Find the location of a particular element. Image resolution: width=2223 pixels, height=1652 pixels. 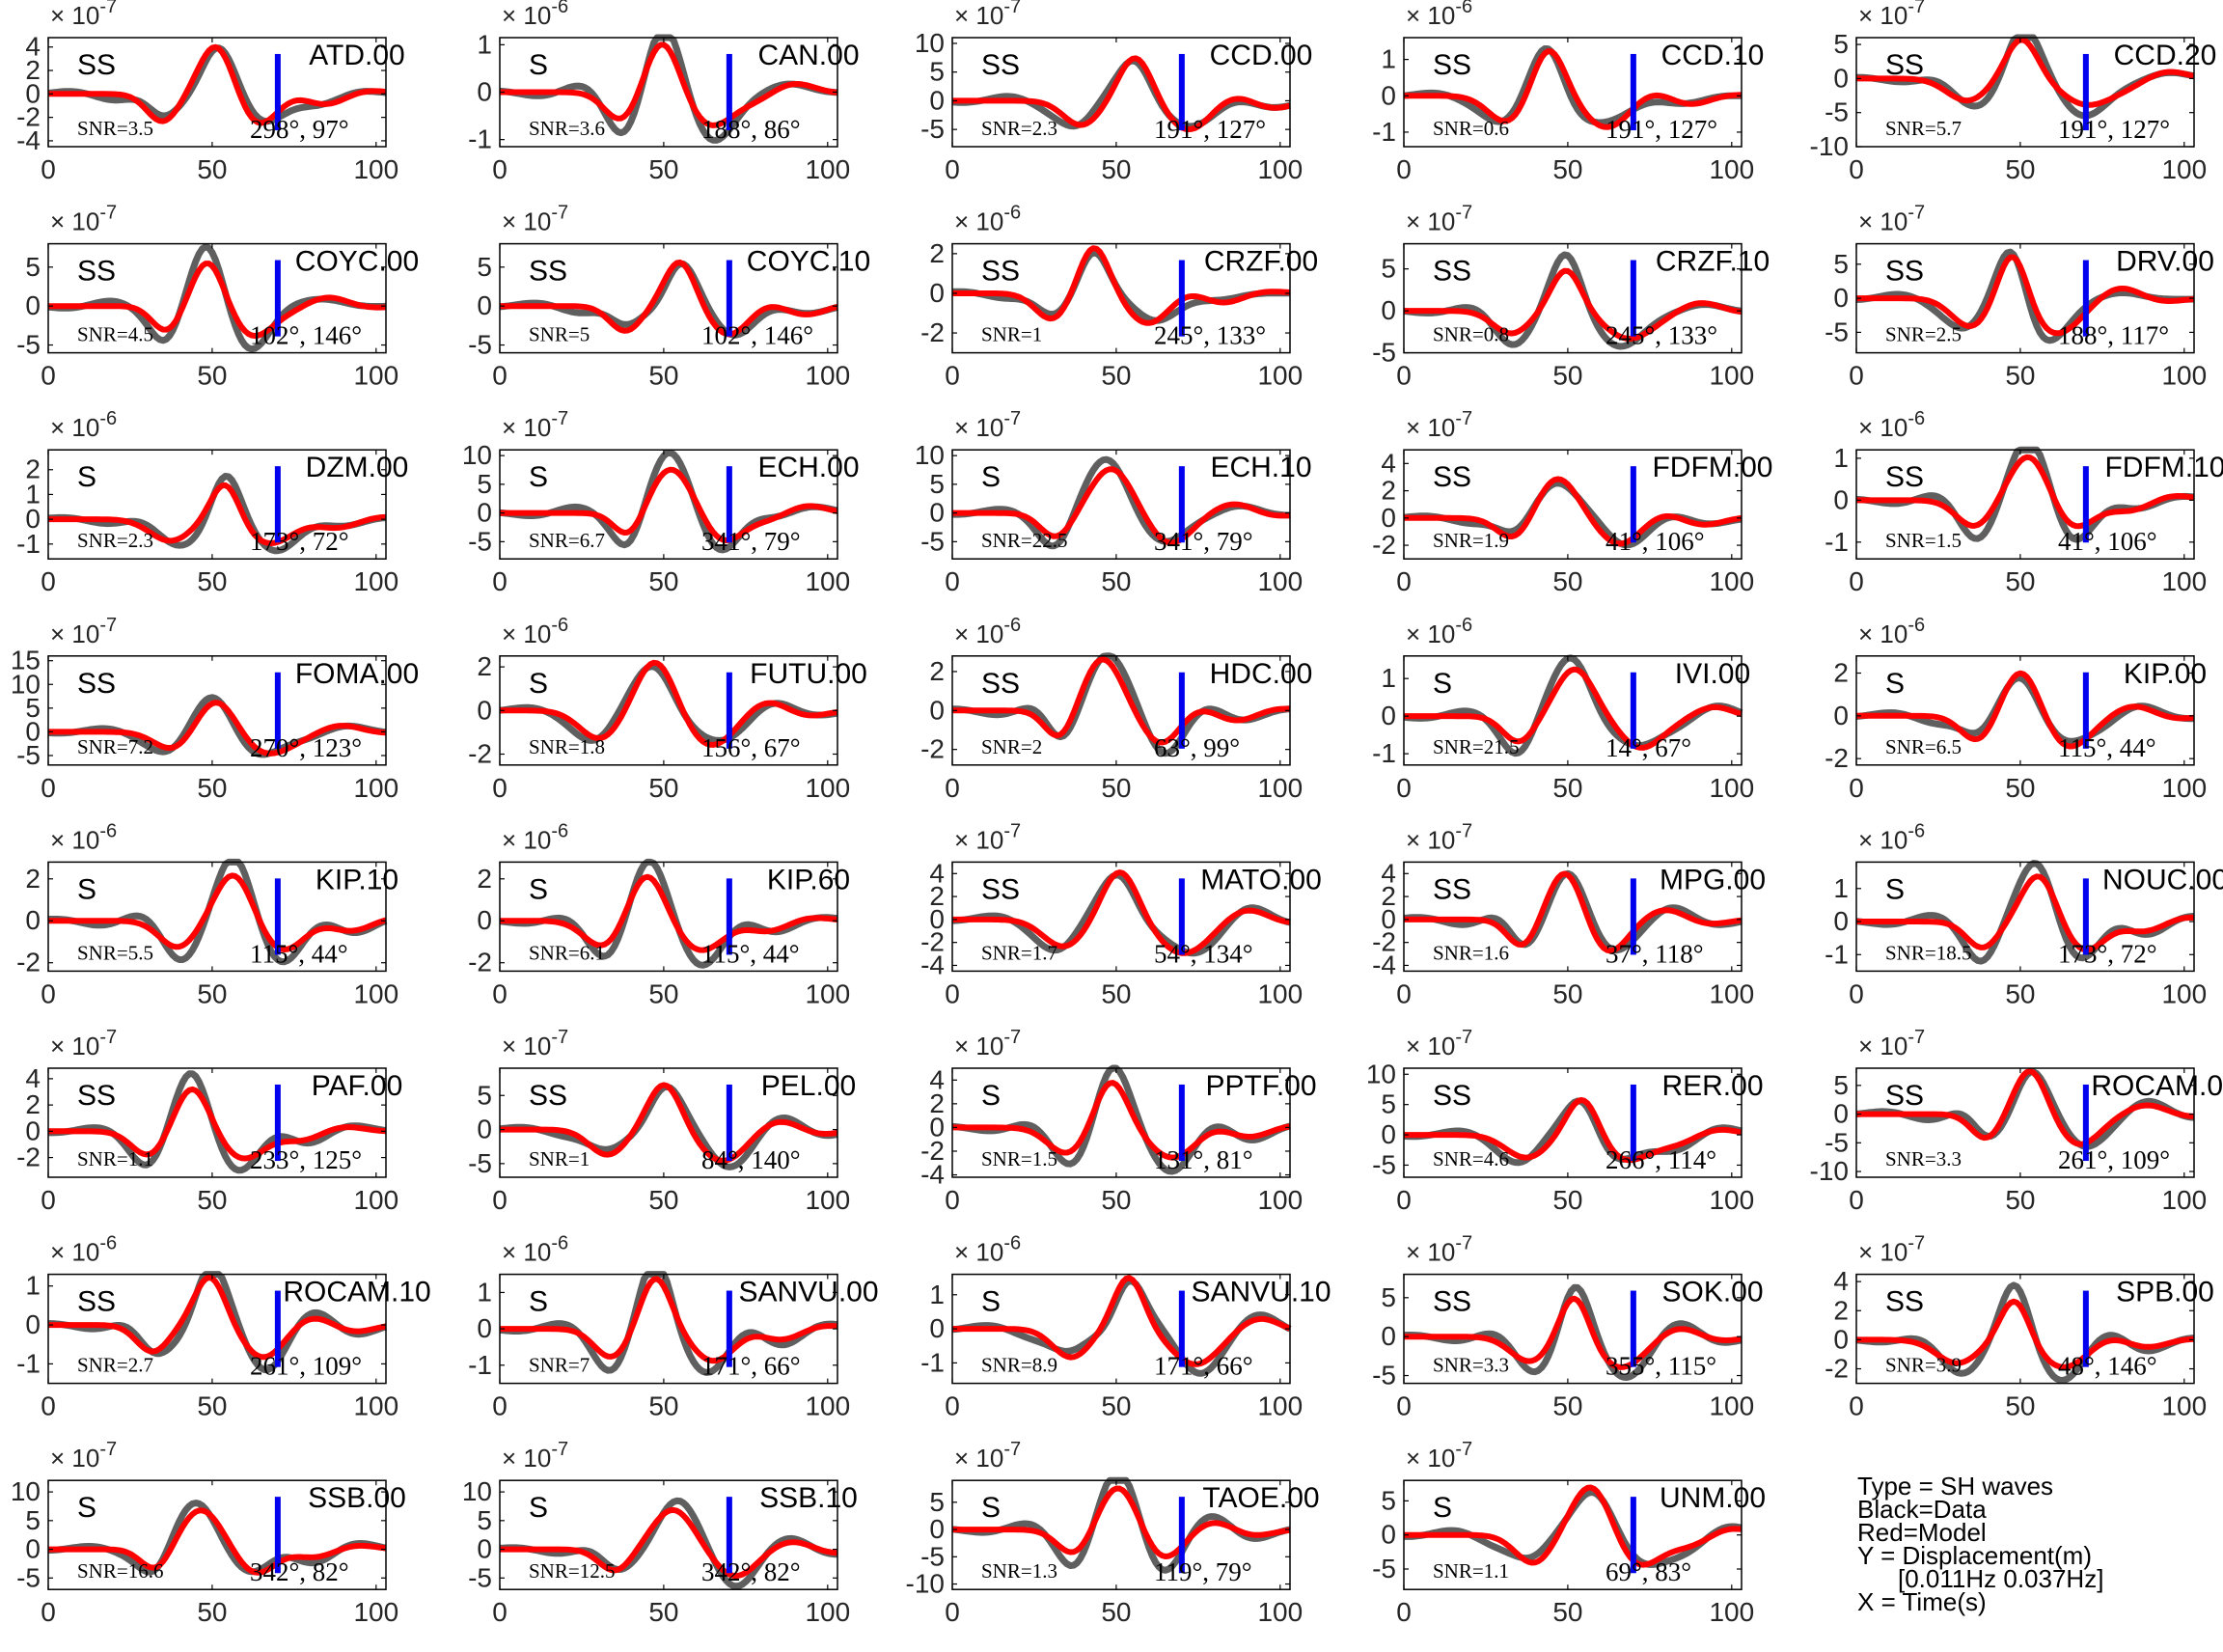

angle-label: 171°, 66° is located at coordinates (751, 1366).